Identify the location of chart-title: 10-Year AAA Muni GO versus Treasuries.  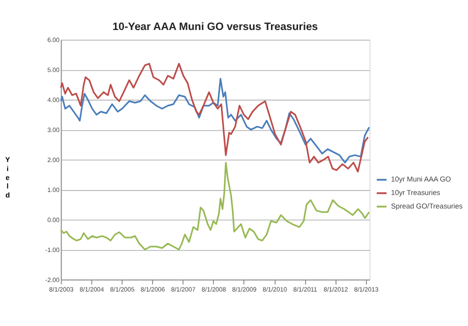
(215, 26).